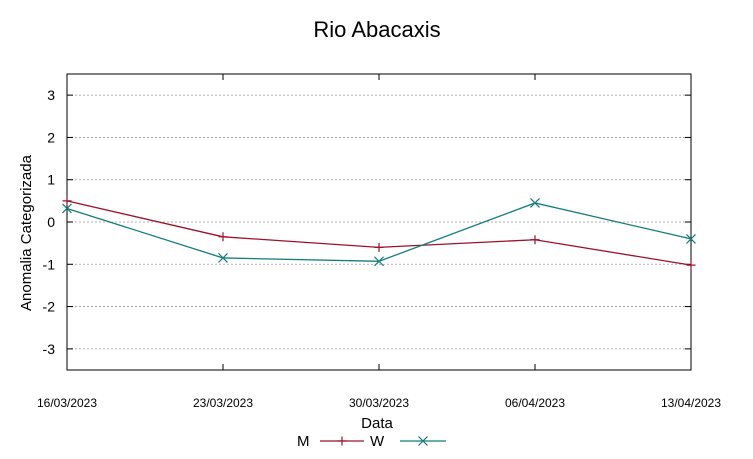 The image size is (753, 459). What do you see at coordinates (379, 403) in the screenshot?
I see `x-tick-label: 30/03/2023` at bounding box center [379, 403].